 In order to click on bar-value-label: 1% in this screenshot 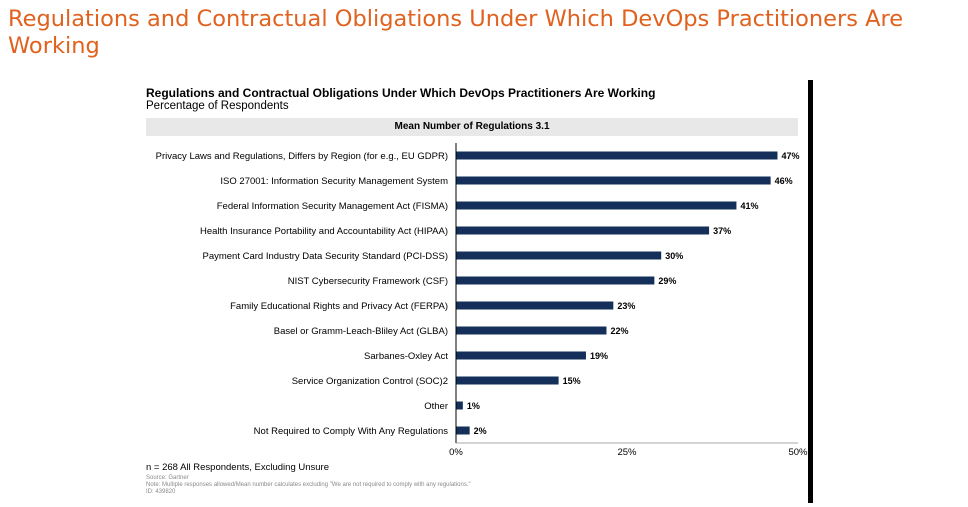, I will do `click(473, 406)`.